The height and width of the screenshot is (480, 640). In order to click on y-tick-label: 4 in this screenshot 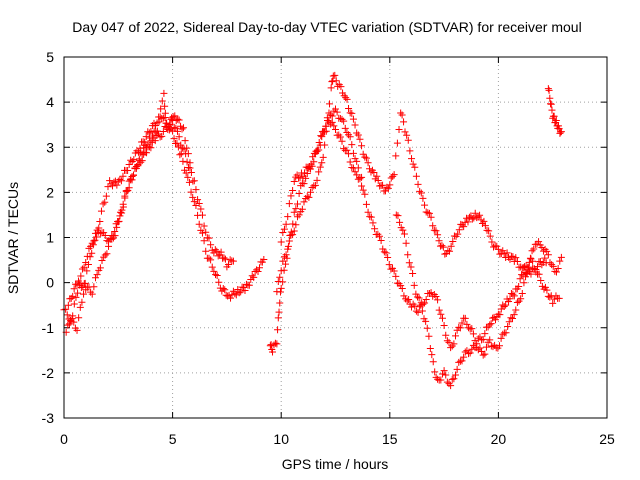, I will do `click(50, 102)`.